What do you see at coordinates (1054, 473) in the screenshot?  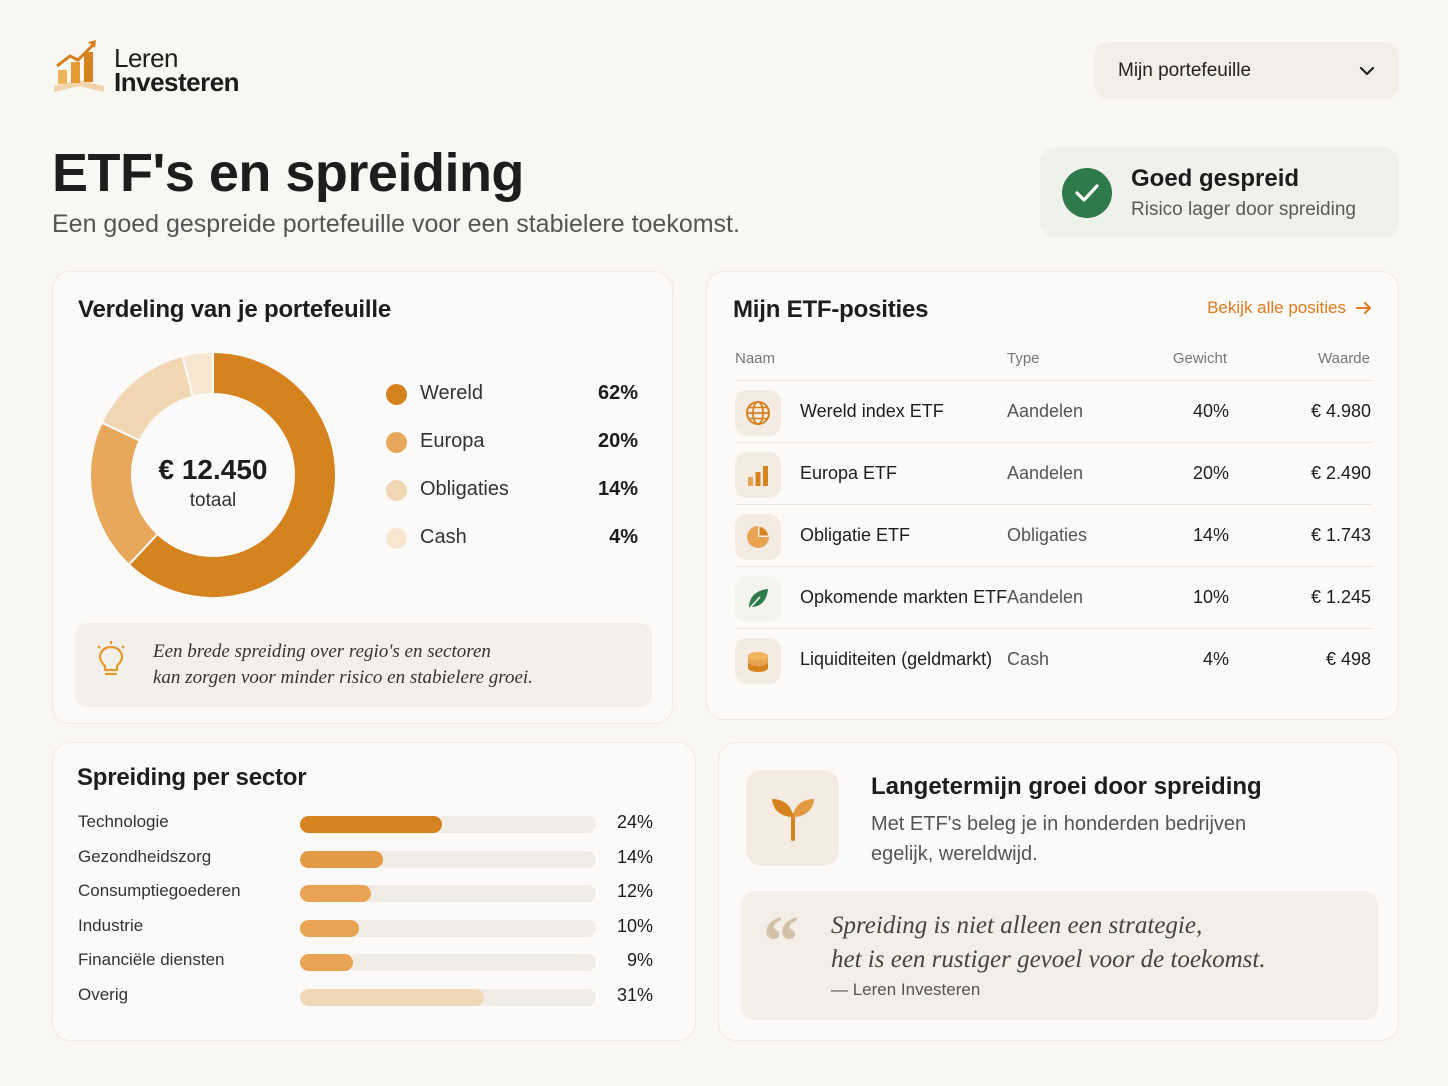 I see `table-row: Europa ETF Aandelen 20% € 2.490` at bounding box center [1054, 473].